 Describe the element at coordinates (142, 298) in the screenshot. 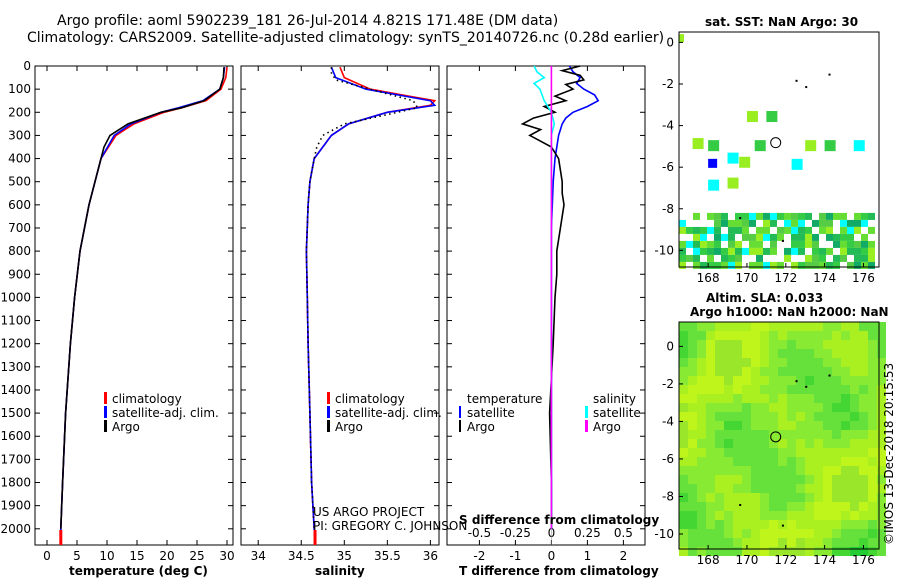

I see `series-argo` at that location.